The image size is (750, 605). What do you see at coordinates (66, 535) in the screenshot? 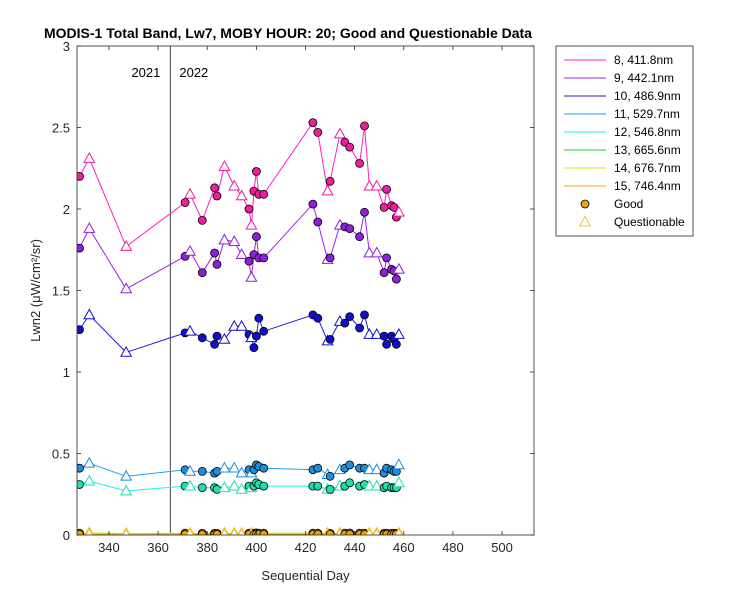
I see `y-tick-label: 0` at bounding box center [66, 535].